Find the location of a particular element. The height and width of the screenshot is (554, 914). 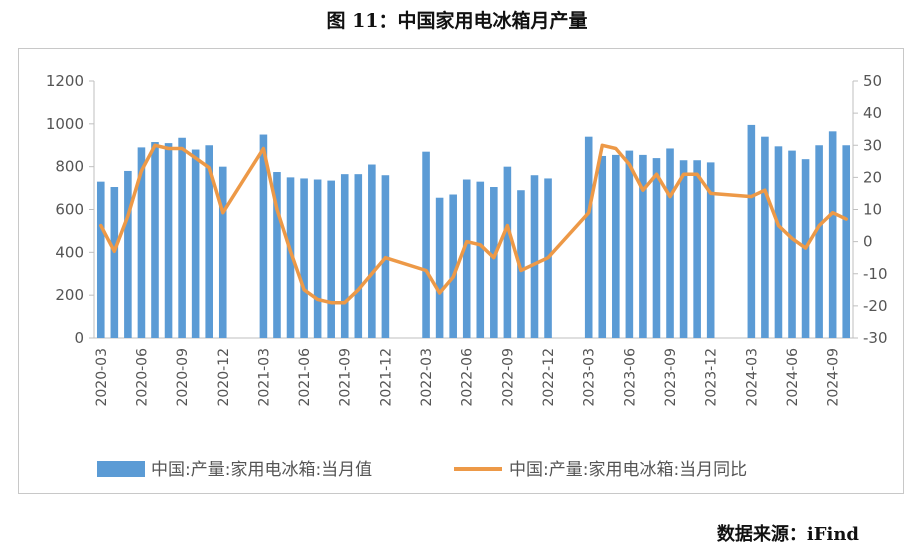

x-tick-label: 2022-09 is located at coordinates (508, 377).